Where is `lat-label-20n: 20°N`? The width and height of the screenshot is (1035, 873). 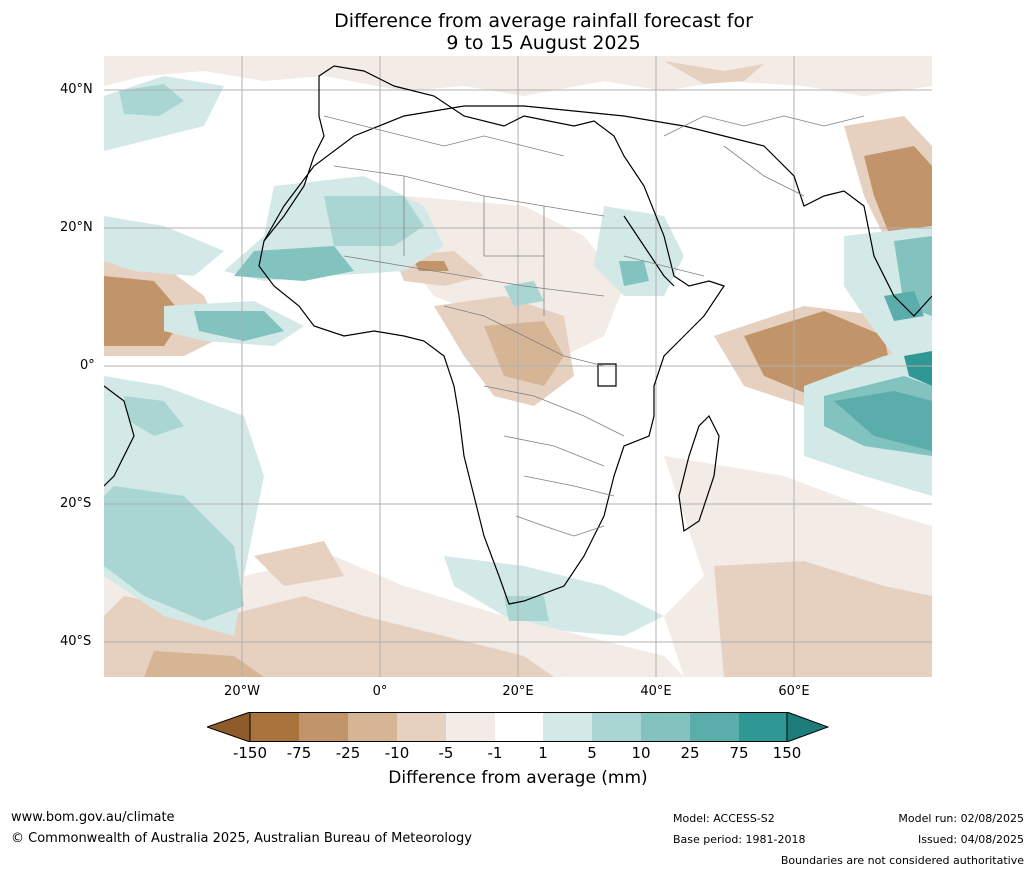 lat-label-20n: 20°N is located at coordinates (76, 227).